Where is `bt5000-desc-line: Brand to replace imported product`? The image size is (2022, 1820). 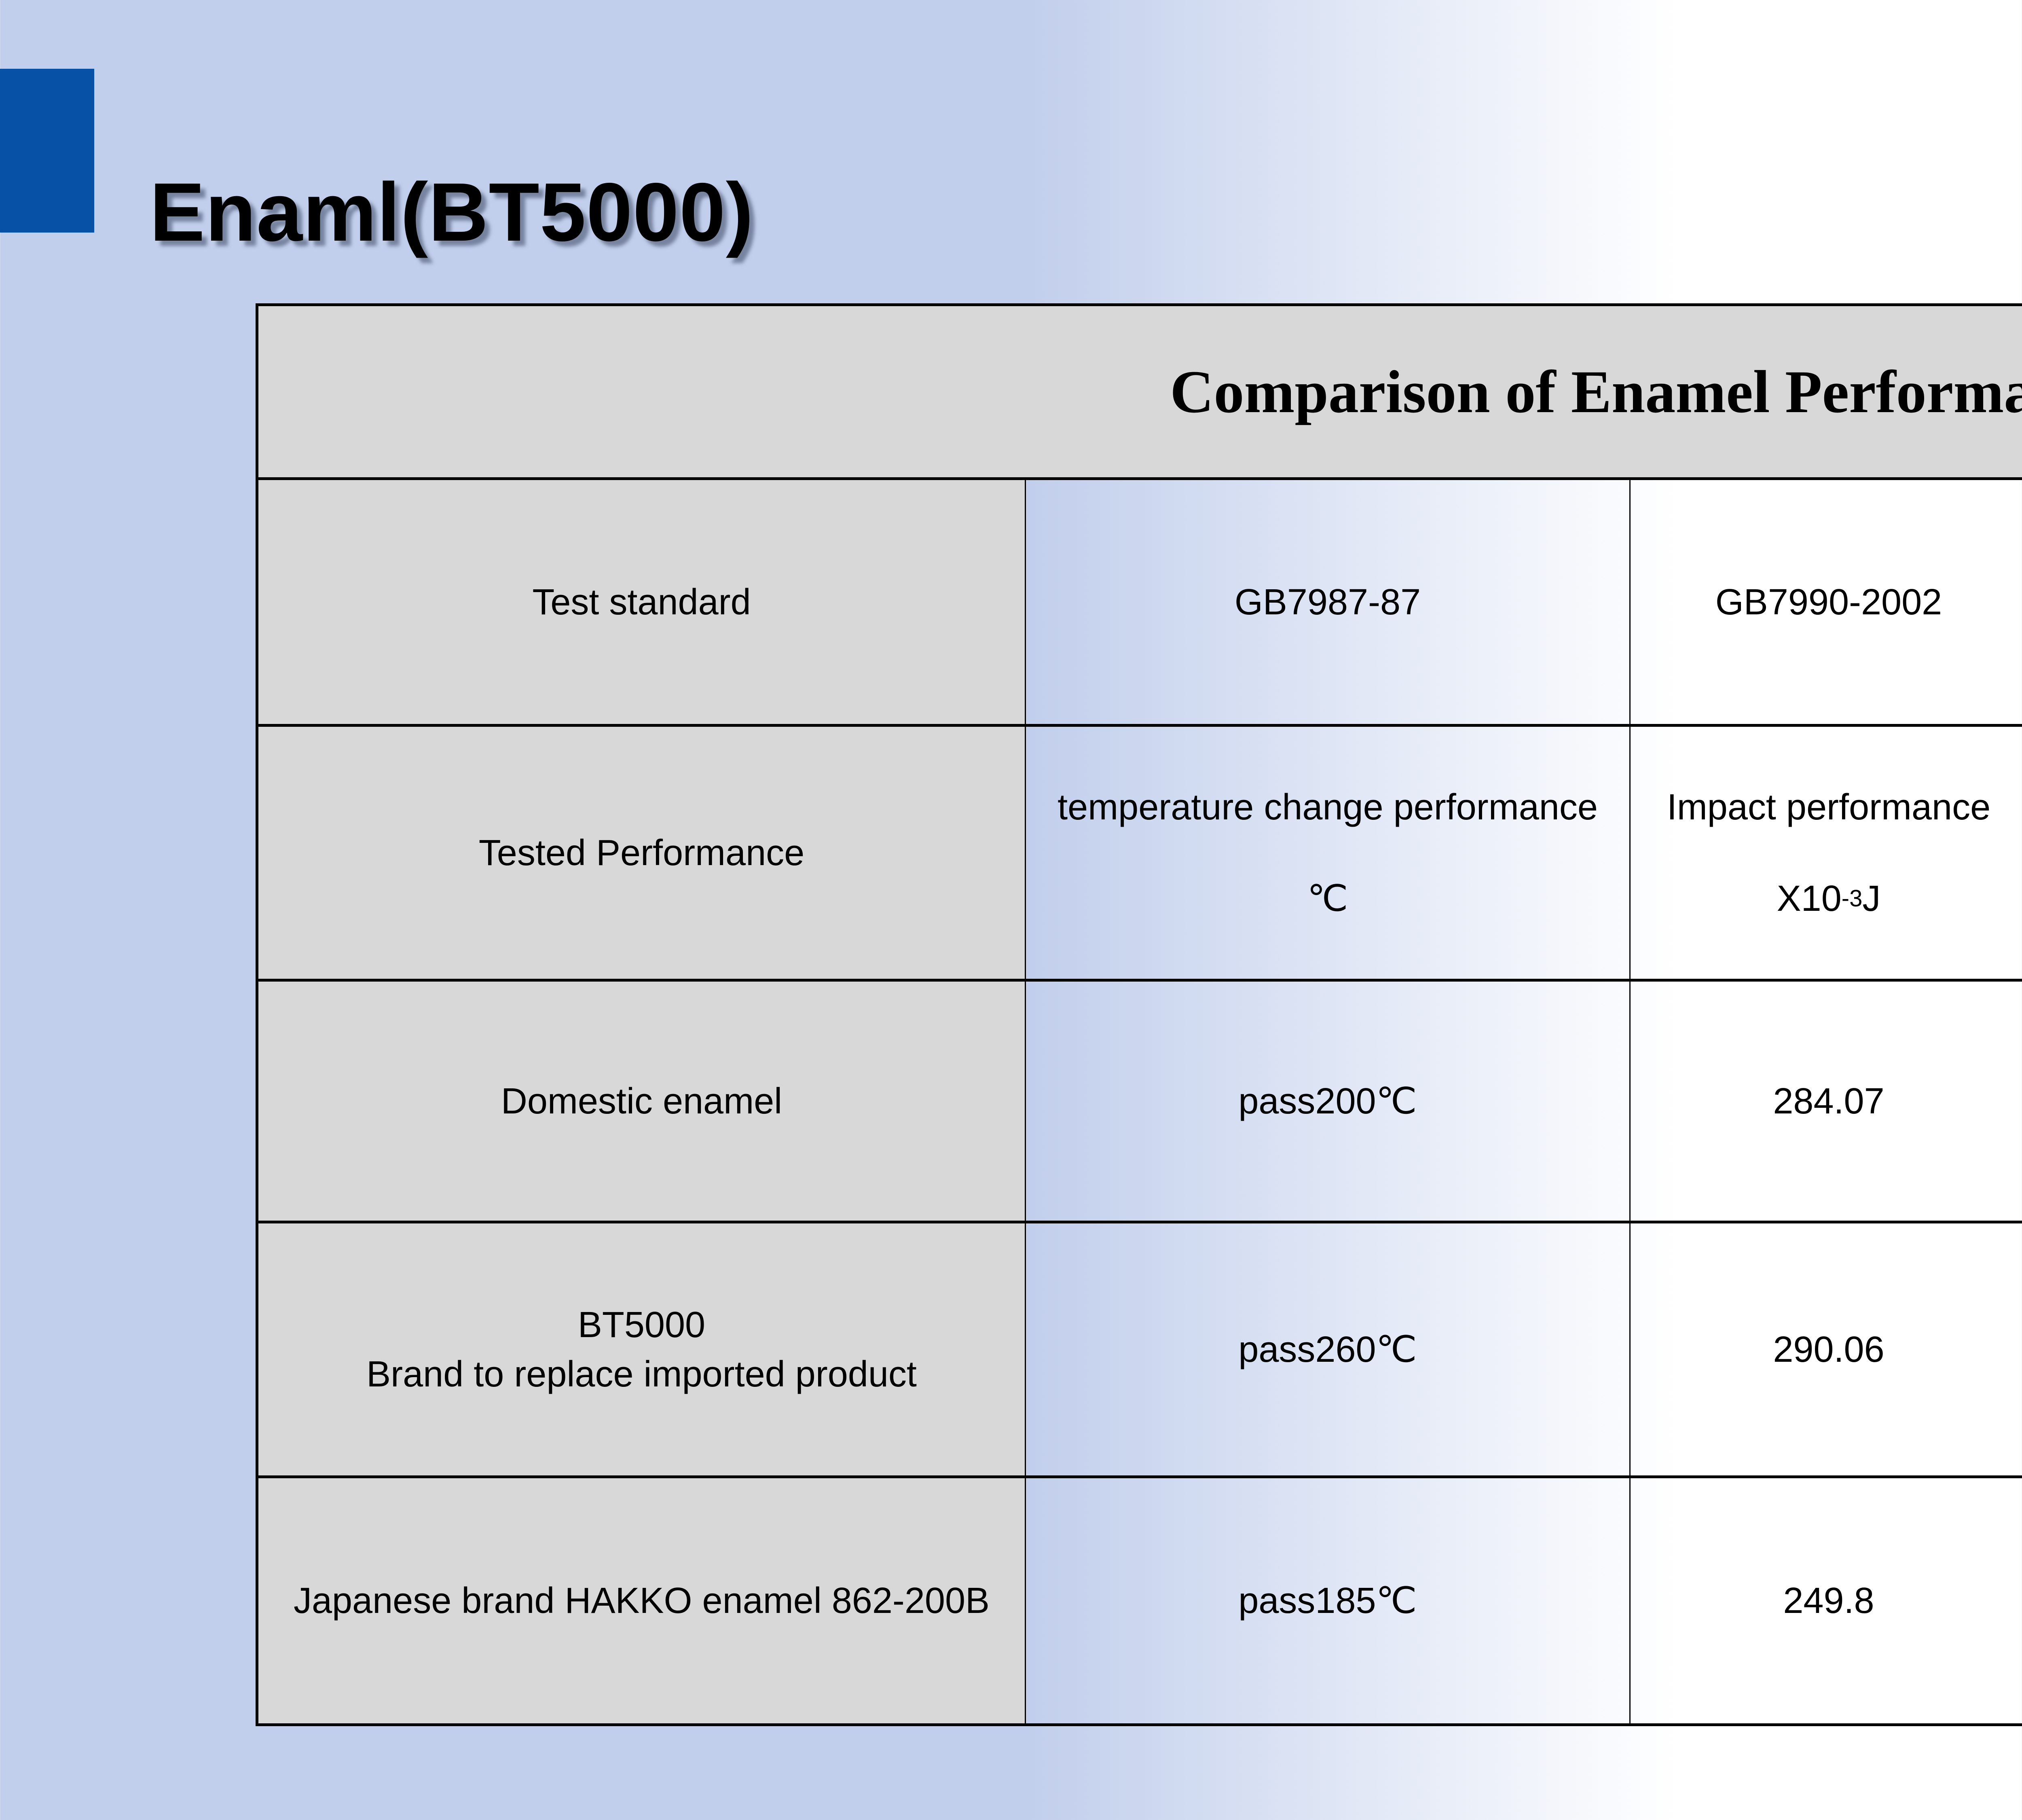 bt5000-desc-line: Brand to replace imported product is located at coordinates (641, 1374).